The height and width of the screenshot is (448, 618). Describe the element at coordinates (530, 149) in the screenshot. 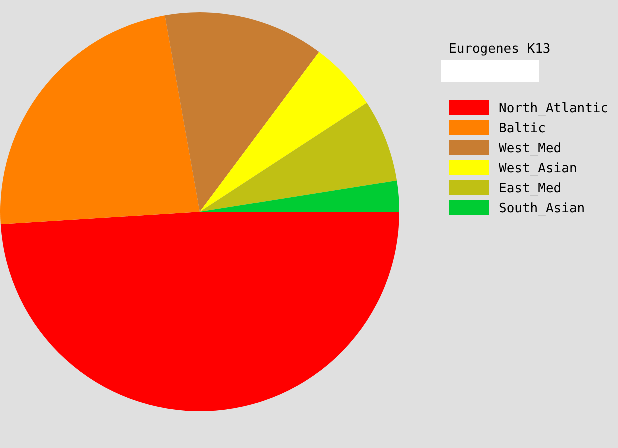

I see `legend-label: West_Med` at that location.